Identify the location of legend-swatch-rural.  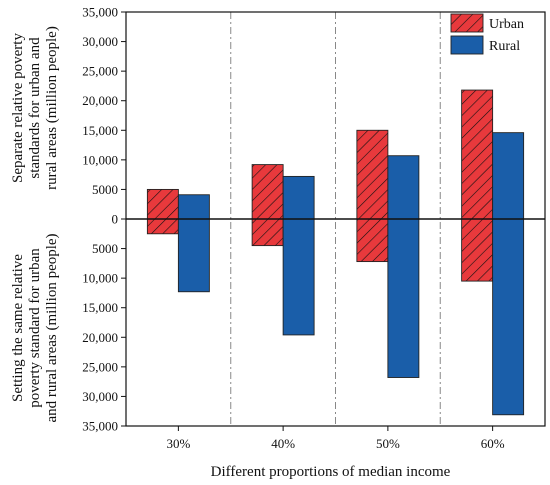
(467, 45).